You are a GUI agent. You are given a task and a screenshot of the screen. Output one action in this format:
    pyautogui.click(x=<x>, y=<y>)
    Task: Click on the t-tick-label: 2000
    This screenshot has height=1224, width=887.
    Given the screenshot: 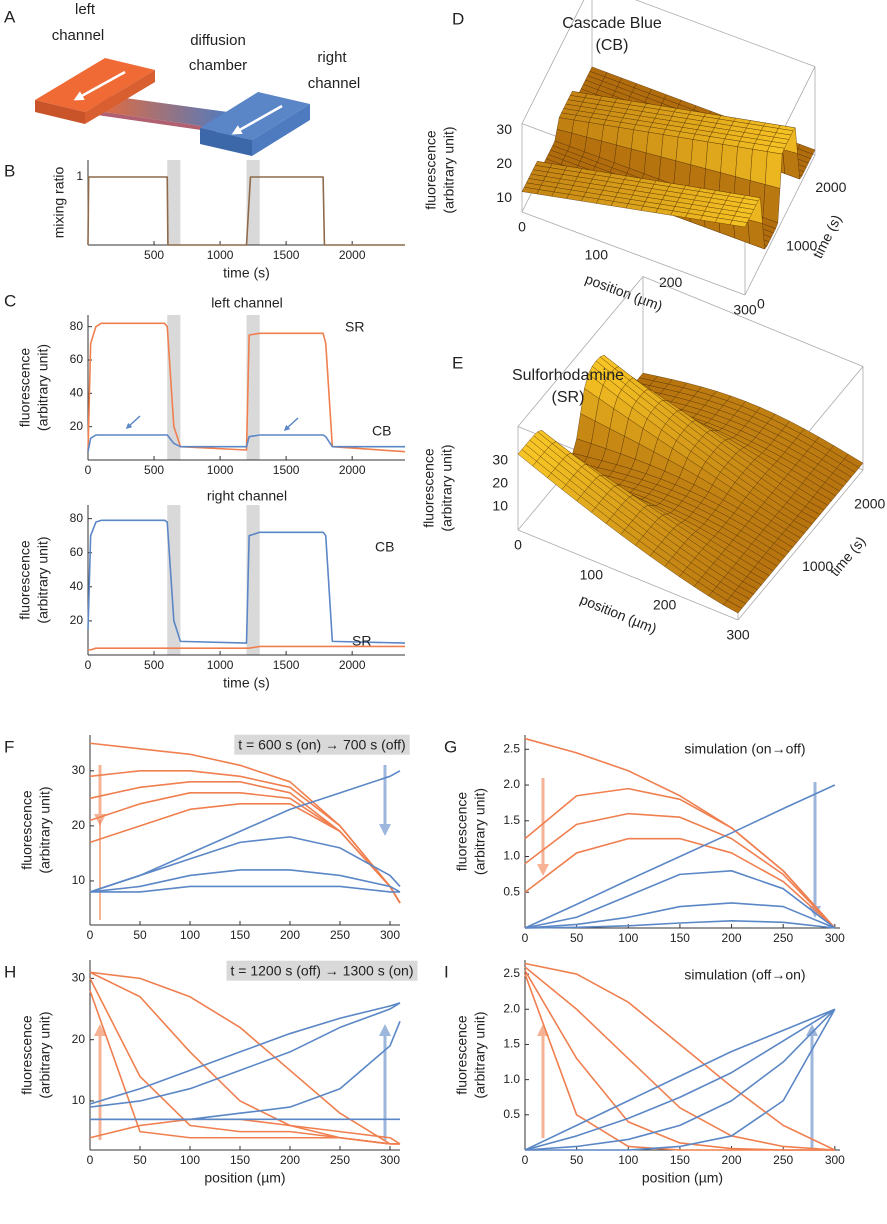 What is the action you would take?
    pyautogui.click(x=830, y=187)
    